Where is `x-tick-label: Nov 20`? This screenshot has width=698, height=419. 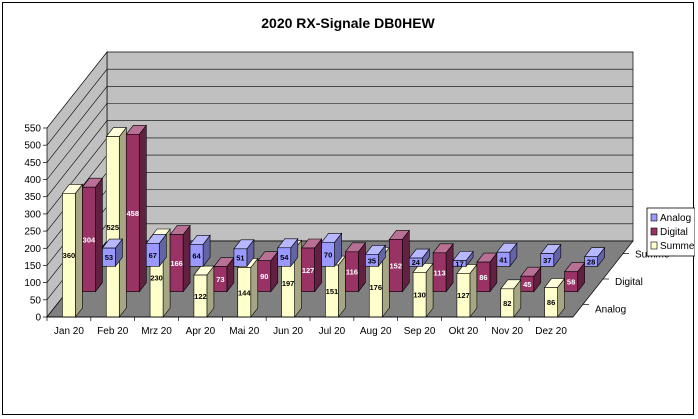 x-tick-label: Nov 20 is located at coordinates (507, 331).